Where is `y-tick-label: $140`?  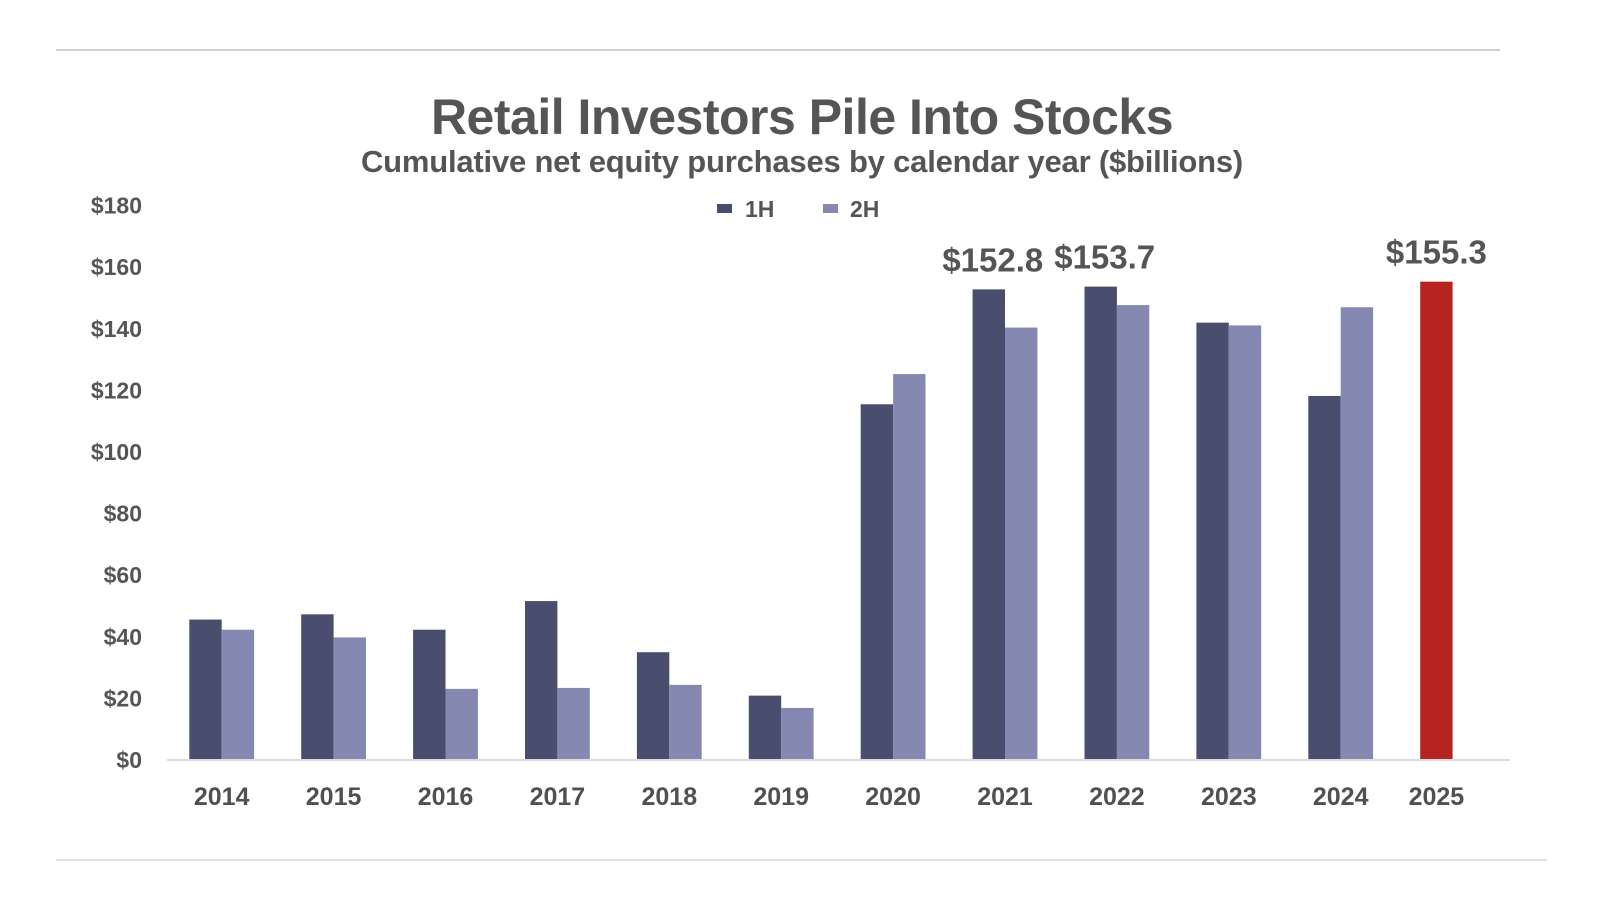
y-tick-label: $140 is located at coordinates (116, 329).